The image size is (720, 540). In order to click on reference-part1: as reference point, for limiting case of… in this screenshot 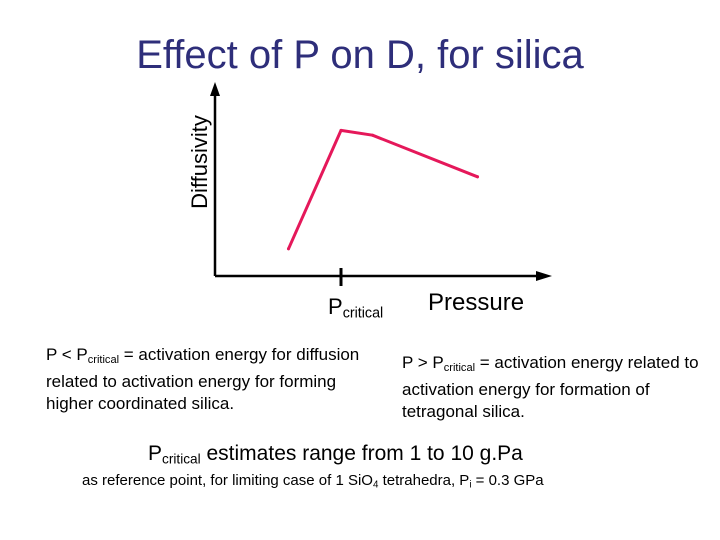, I will do `click(227, 480)`.